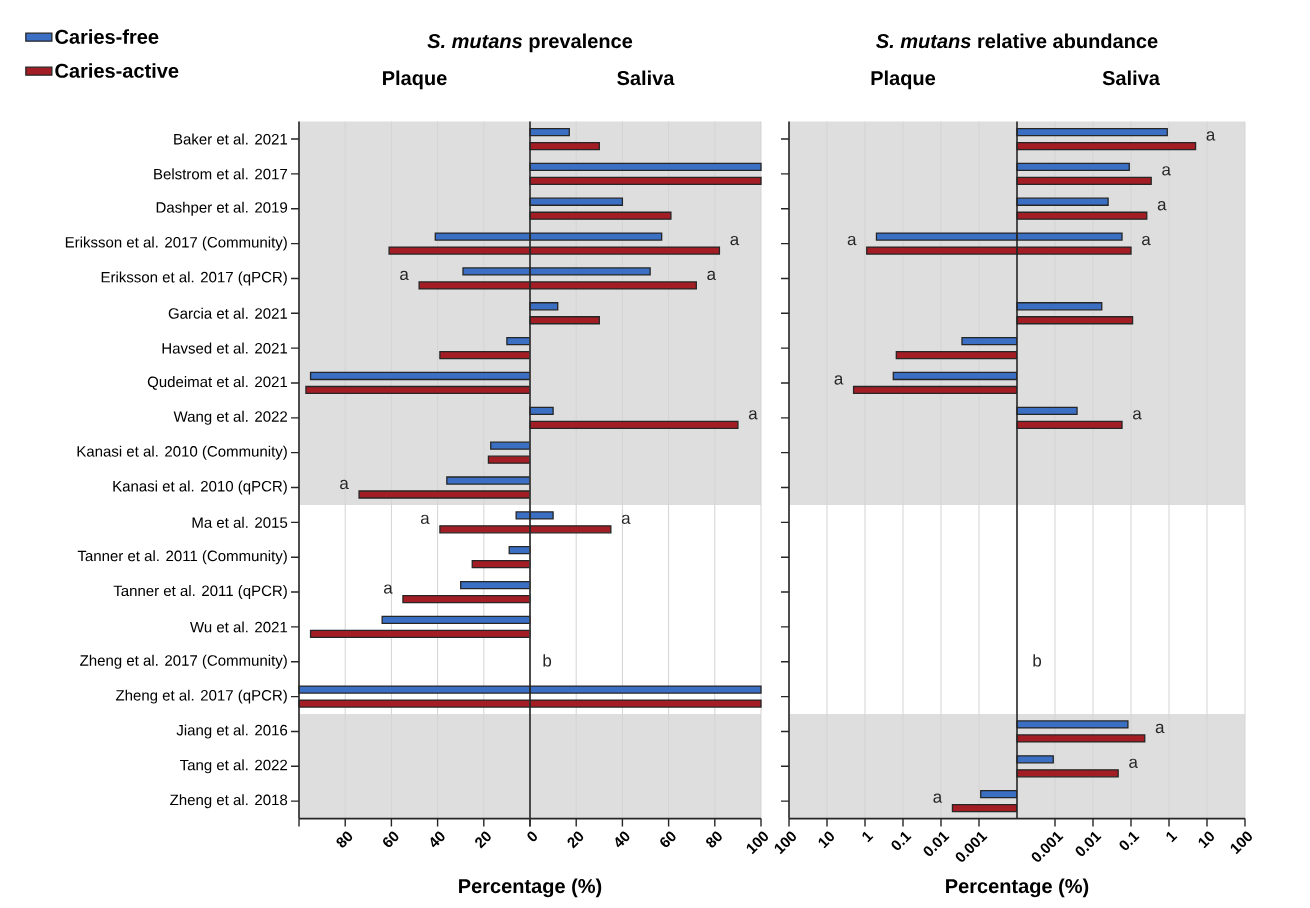  I want to click on y-tick-label: Zheng et al. 2018, so click(229, 801).